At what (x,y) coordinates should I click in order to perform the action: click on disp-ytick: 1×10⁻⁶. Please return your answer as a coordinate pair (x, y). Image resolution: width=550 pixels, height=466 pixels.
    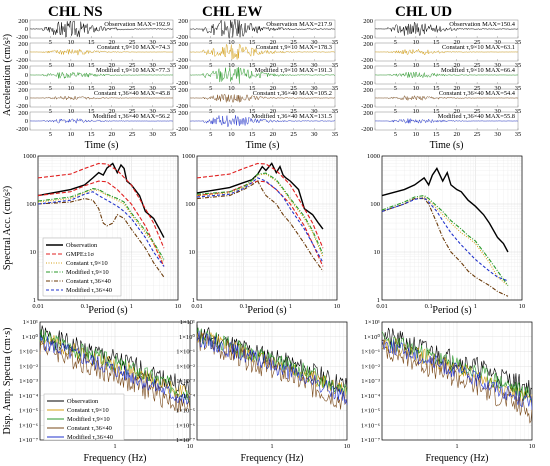
    Looking at the image, I should click on (370, 425).